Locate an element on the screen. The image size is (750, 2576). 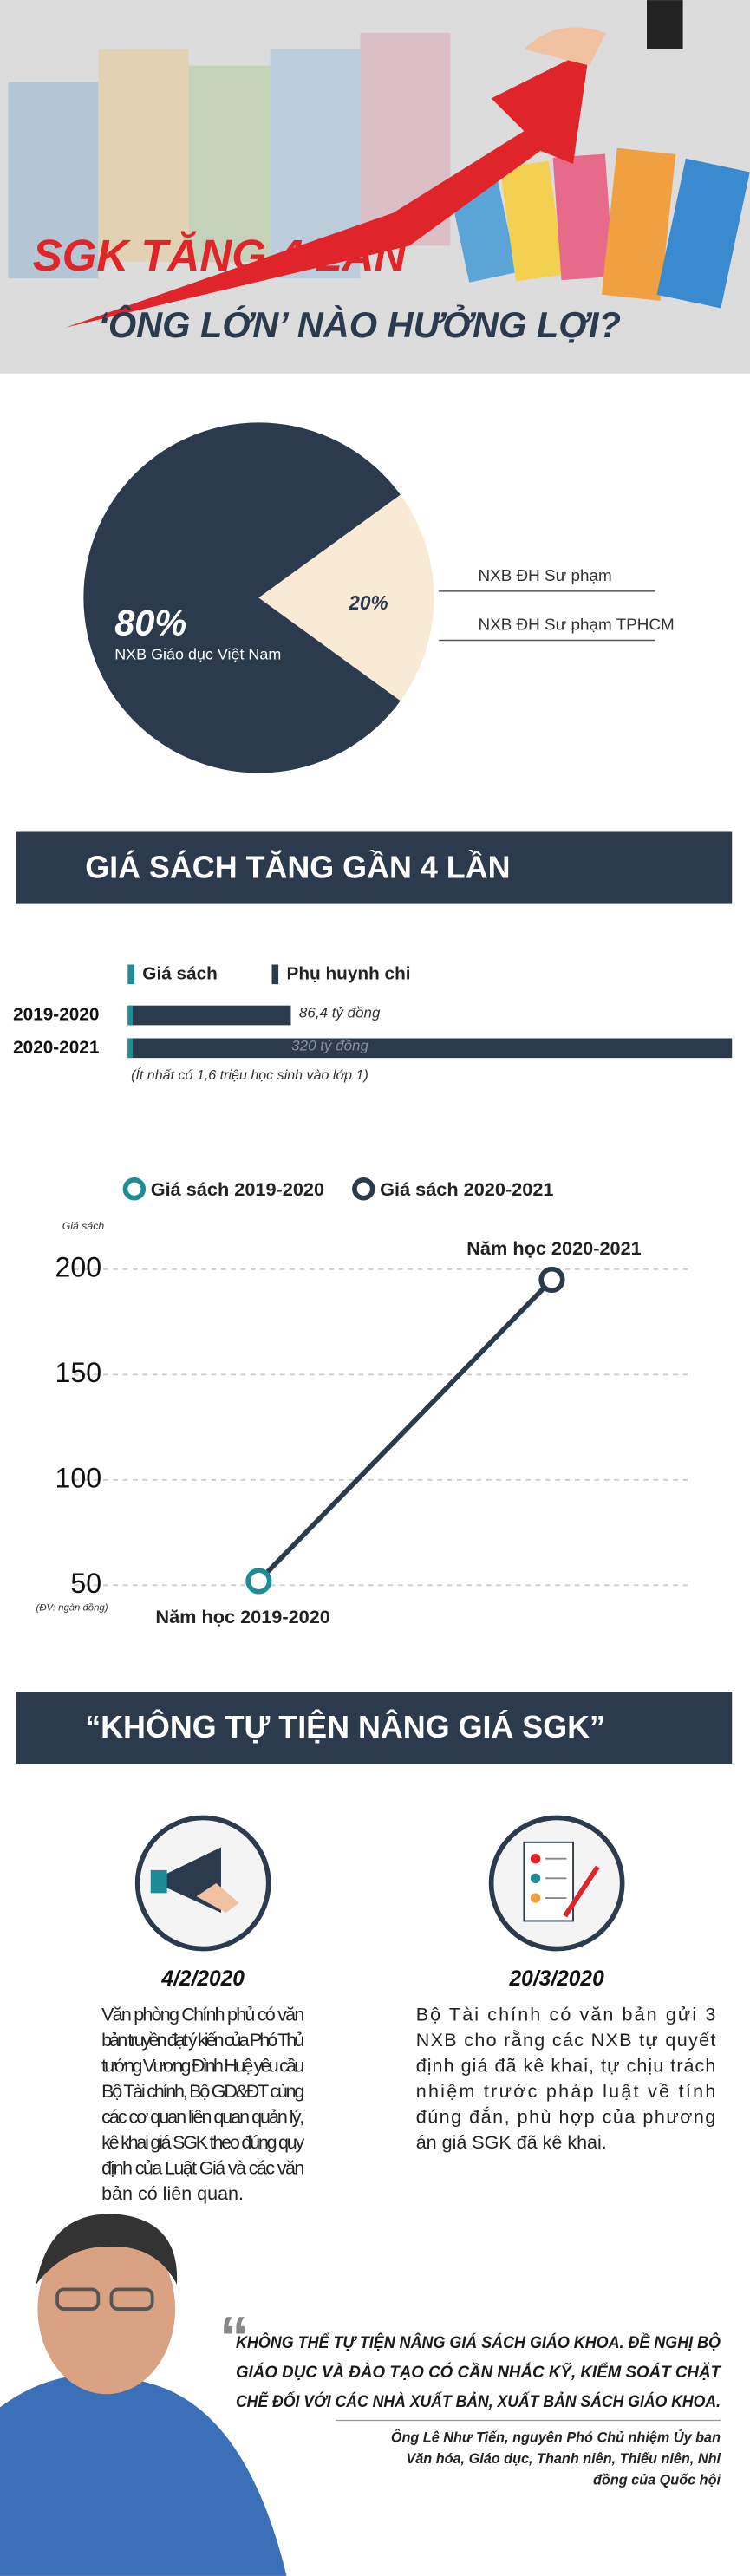
category-label: 2019-2020 is located at coordinates (56, 1015).